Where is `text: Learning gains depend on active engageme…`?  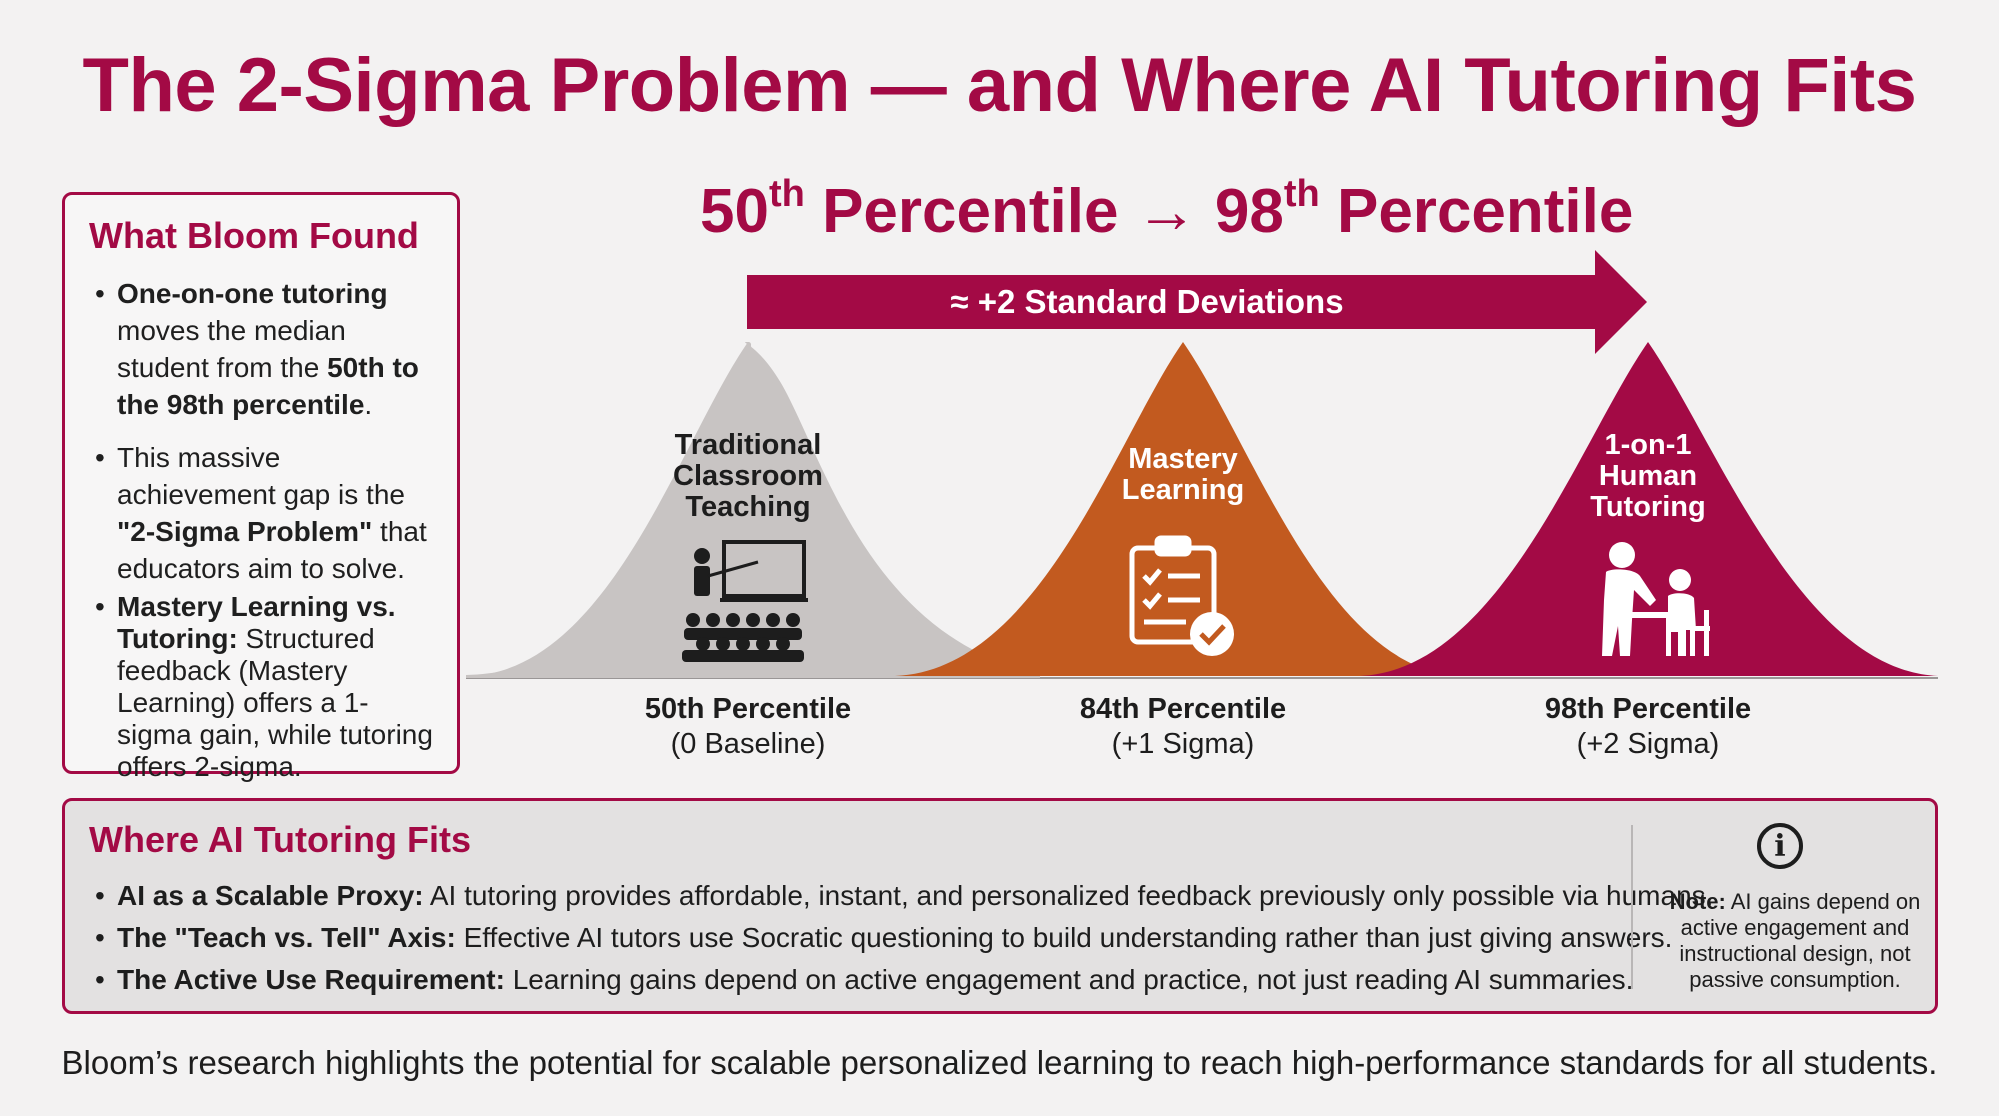 text: Learning gains depend on active engageme… is located at coordinates (1069, 979).